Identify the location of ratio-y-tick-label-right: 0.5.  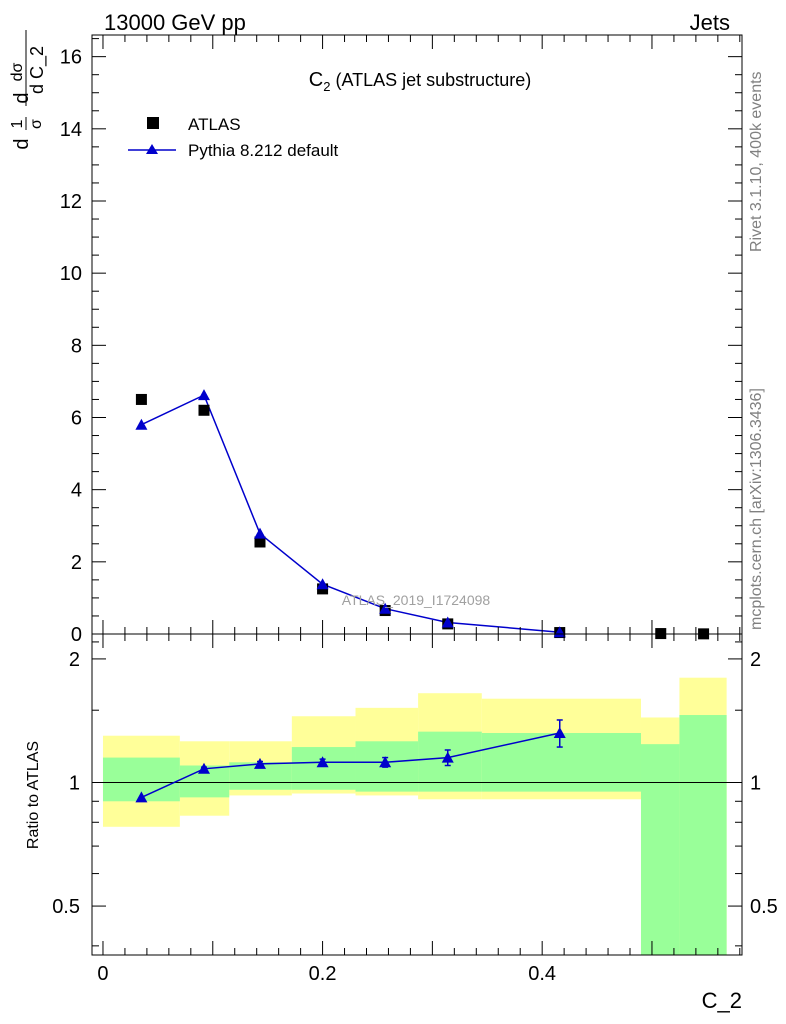
(764, 907).